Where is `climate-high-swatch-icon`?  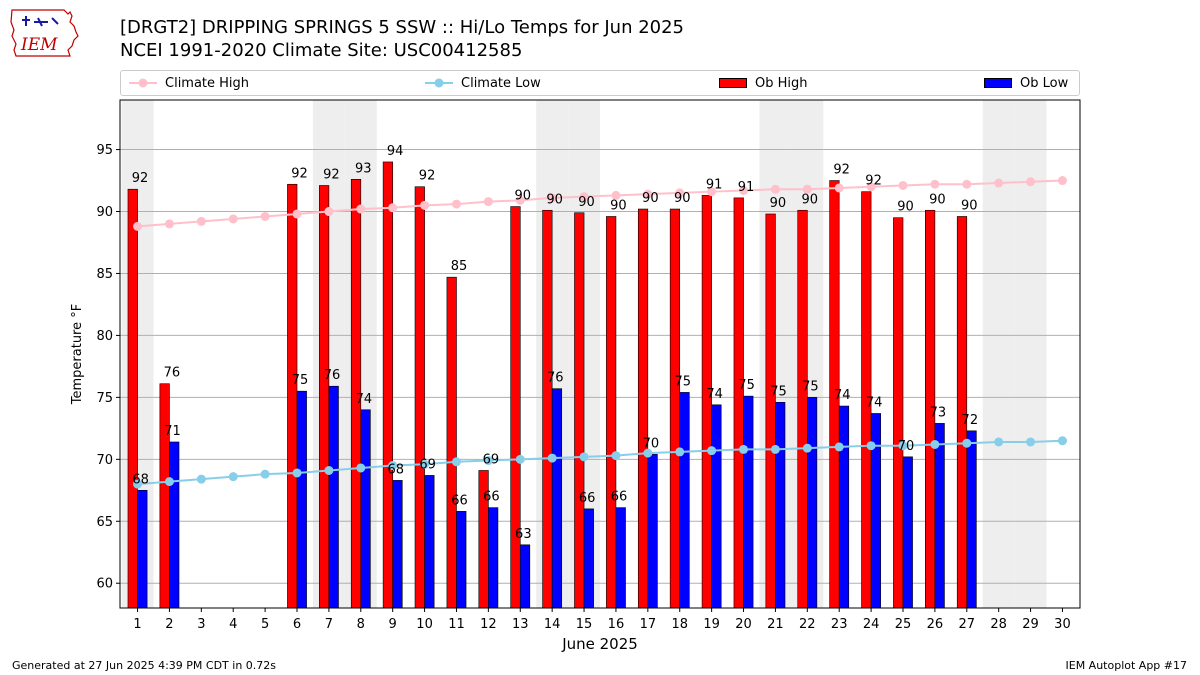 climate-high-swatch-icon is located at coordinates (143, 83).